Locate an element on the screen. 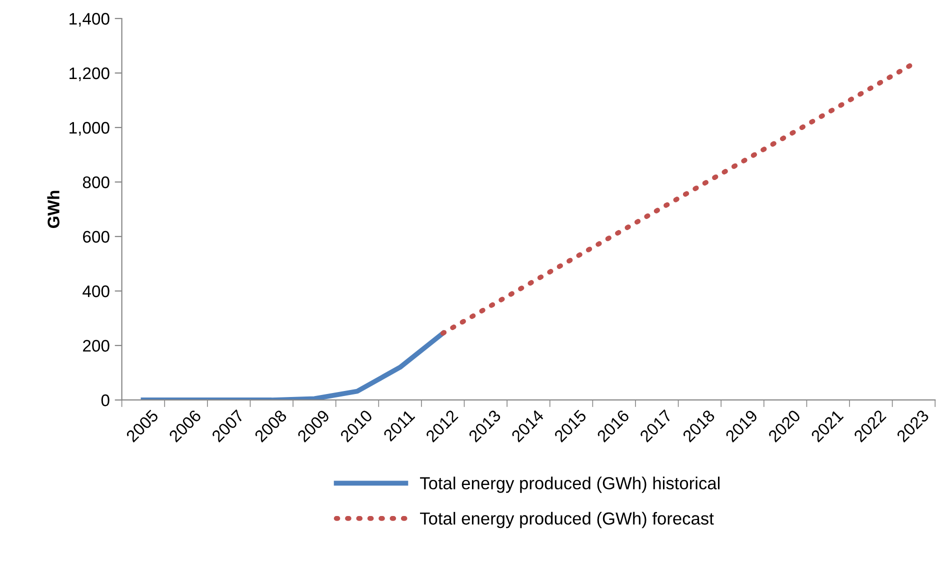 This screenshot has width=937, height=561. y-tick-label: 400 is located at coordinates (96, 291).